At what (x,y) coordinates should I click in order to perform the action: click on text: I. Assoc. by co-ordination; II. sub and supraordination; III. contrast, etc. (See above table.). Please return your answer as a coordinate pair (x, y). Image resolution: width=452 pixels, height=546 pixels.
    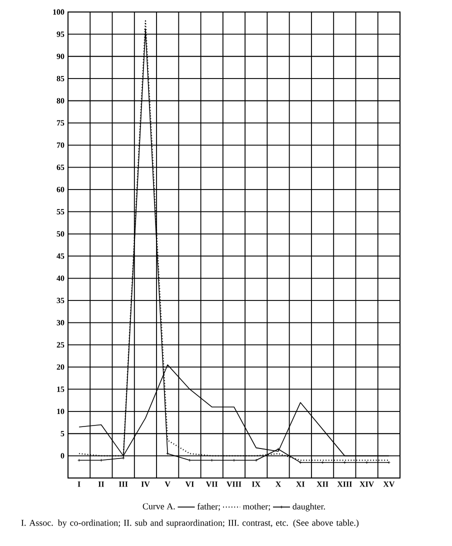
    Looking at the image, I should click on (190, 524).